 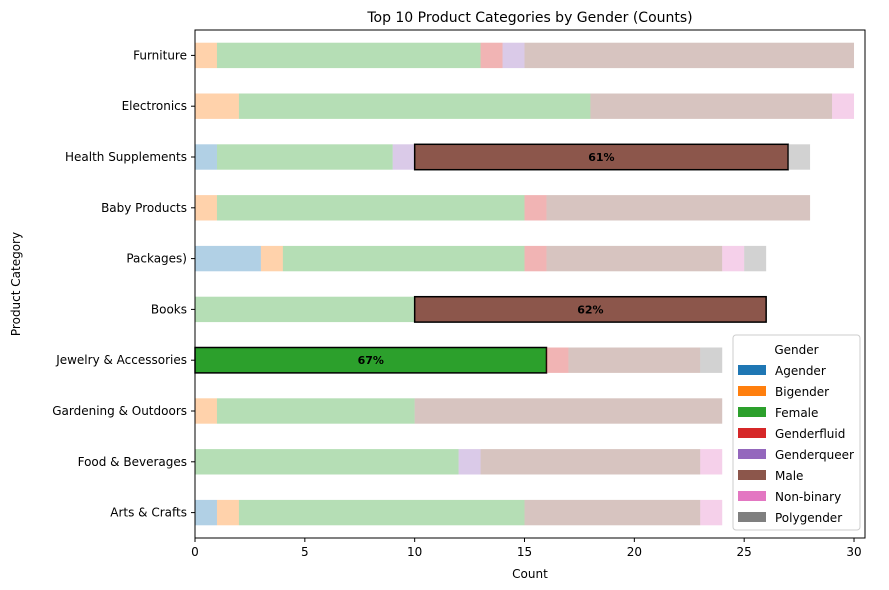 What do you see at coordinates (206, 157) in the screenshot?
I see `bar-health-supplements-agender` at bounding box center [206, 157].